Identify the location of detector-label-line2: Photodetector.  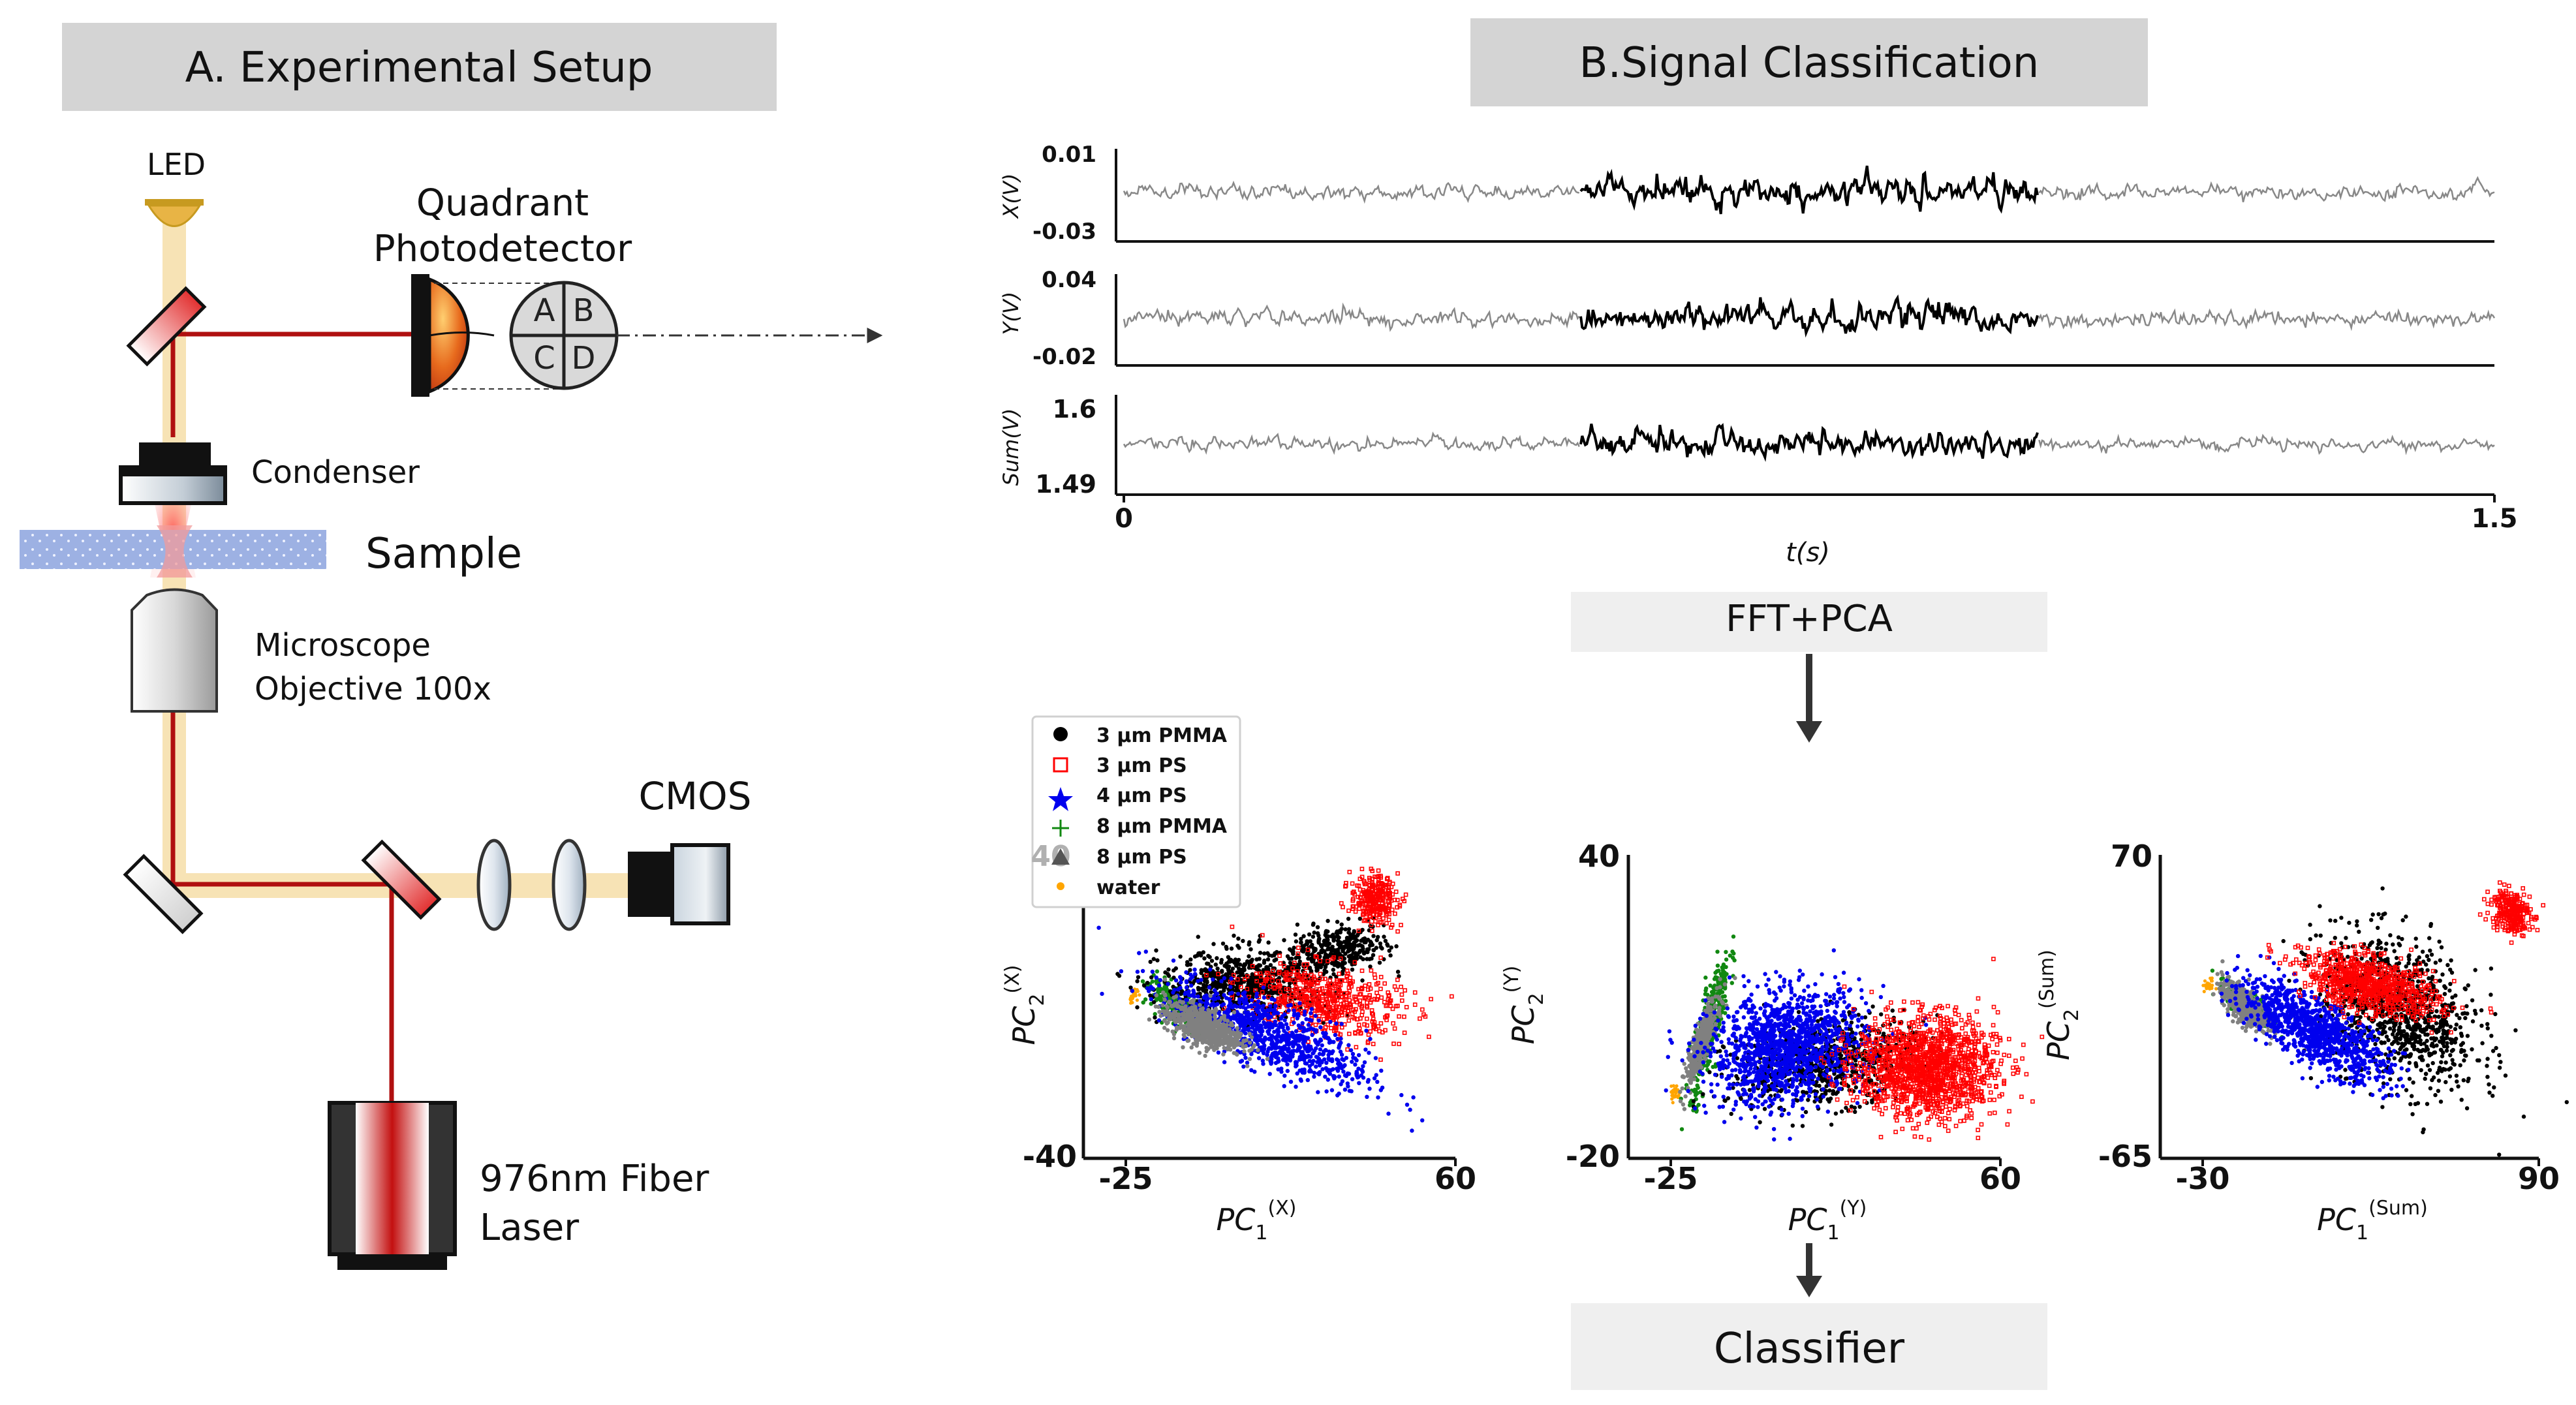
(503, 249).